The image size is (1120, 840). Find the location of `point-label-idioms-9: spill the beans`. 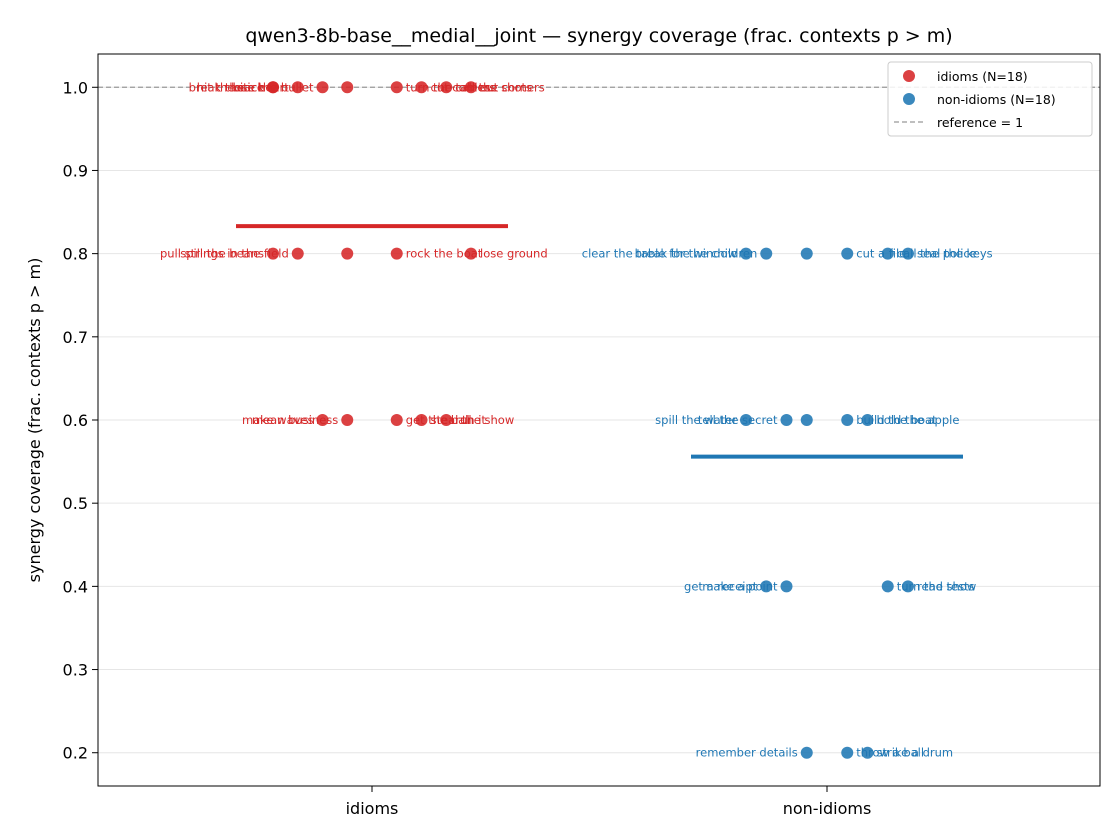

point-label-idioms-9: spill the beans is located at coordinates (222, 254).